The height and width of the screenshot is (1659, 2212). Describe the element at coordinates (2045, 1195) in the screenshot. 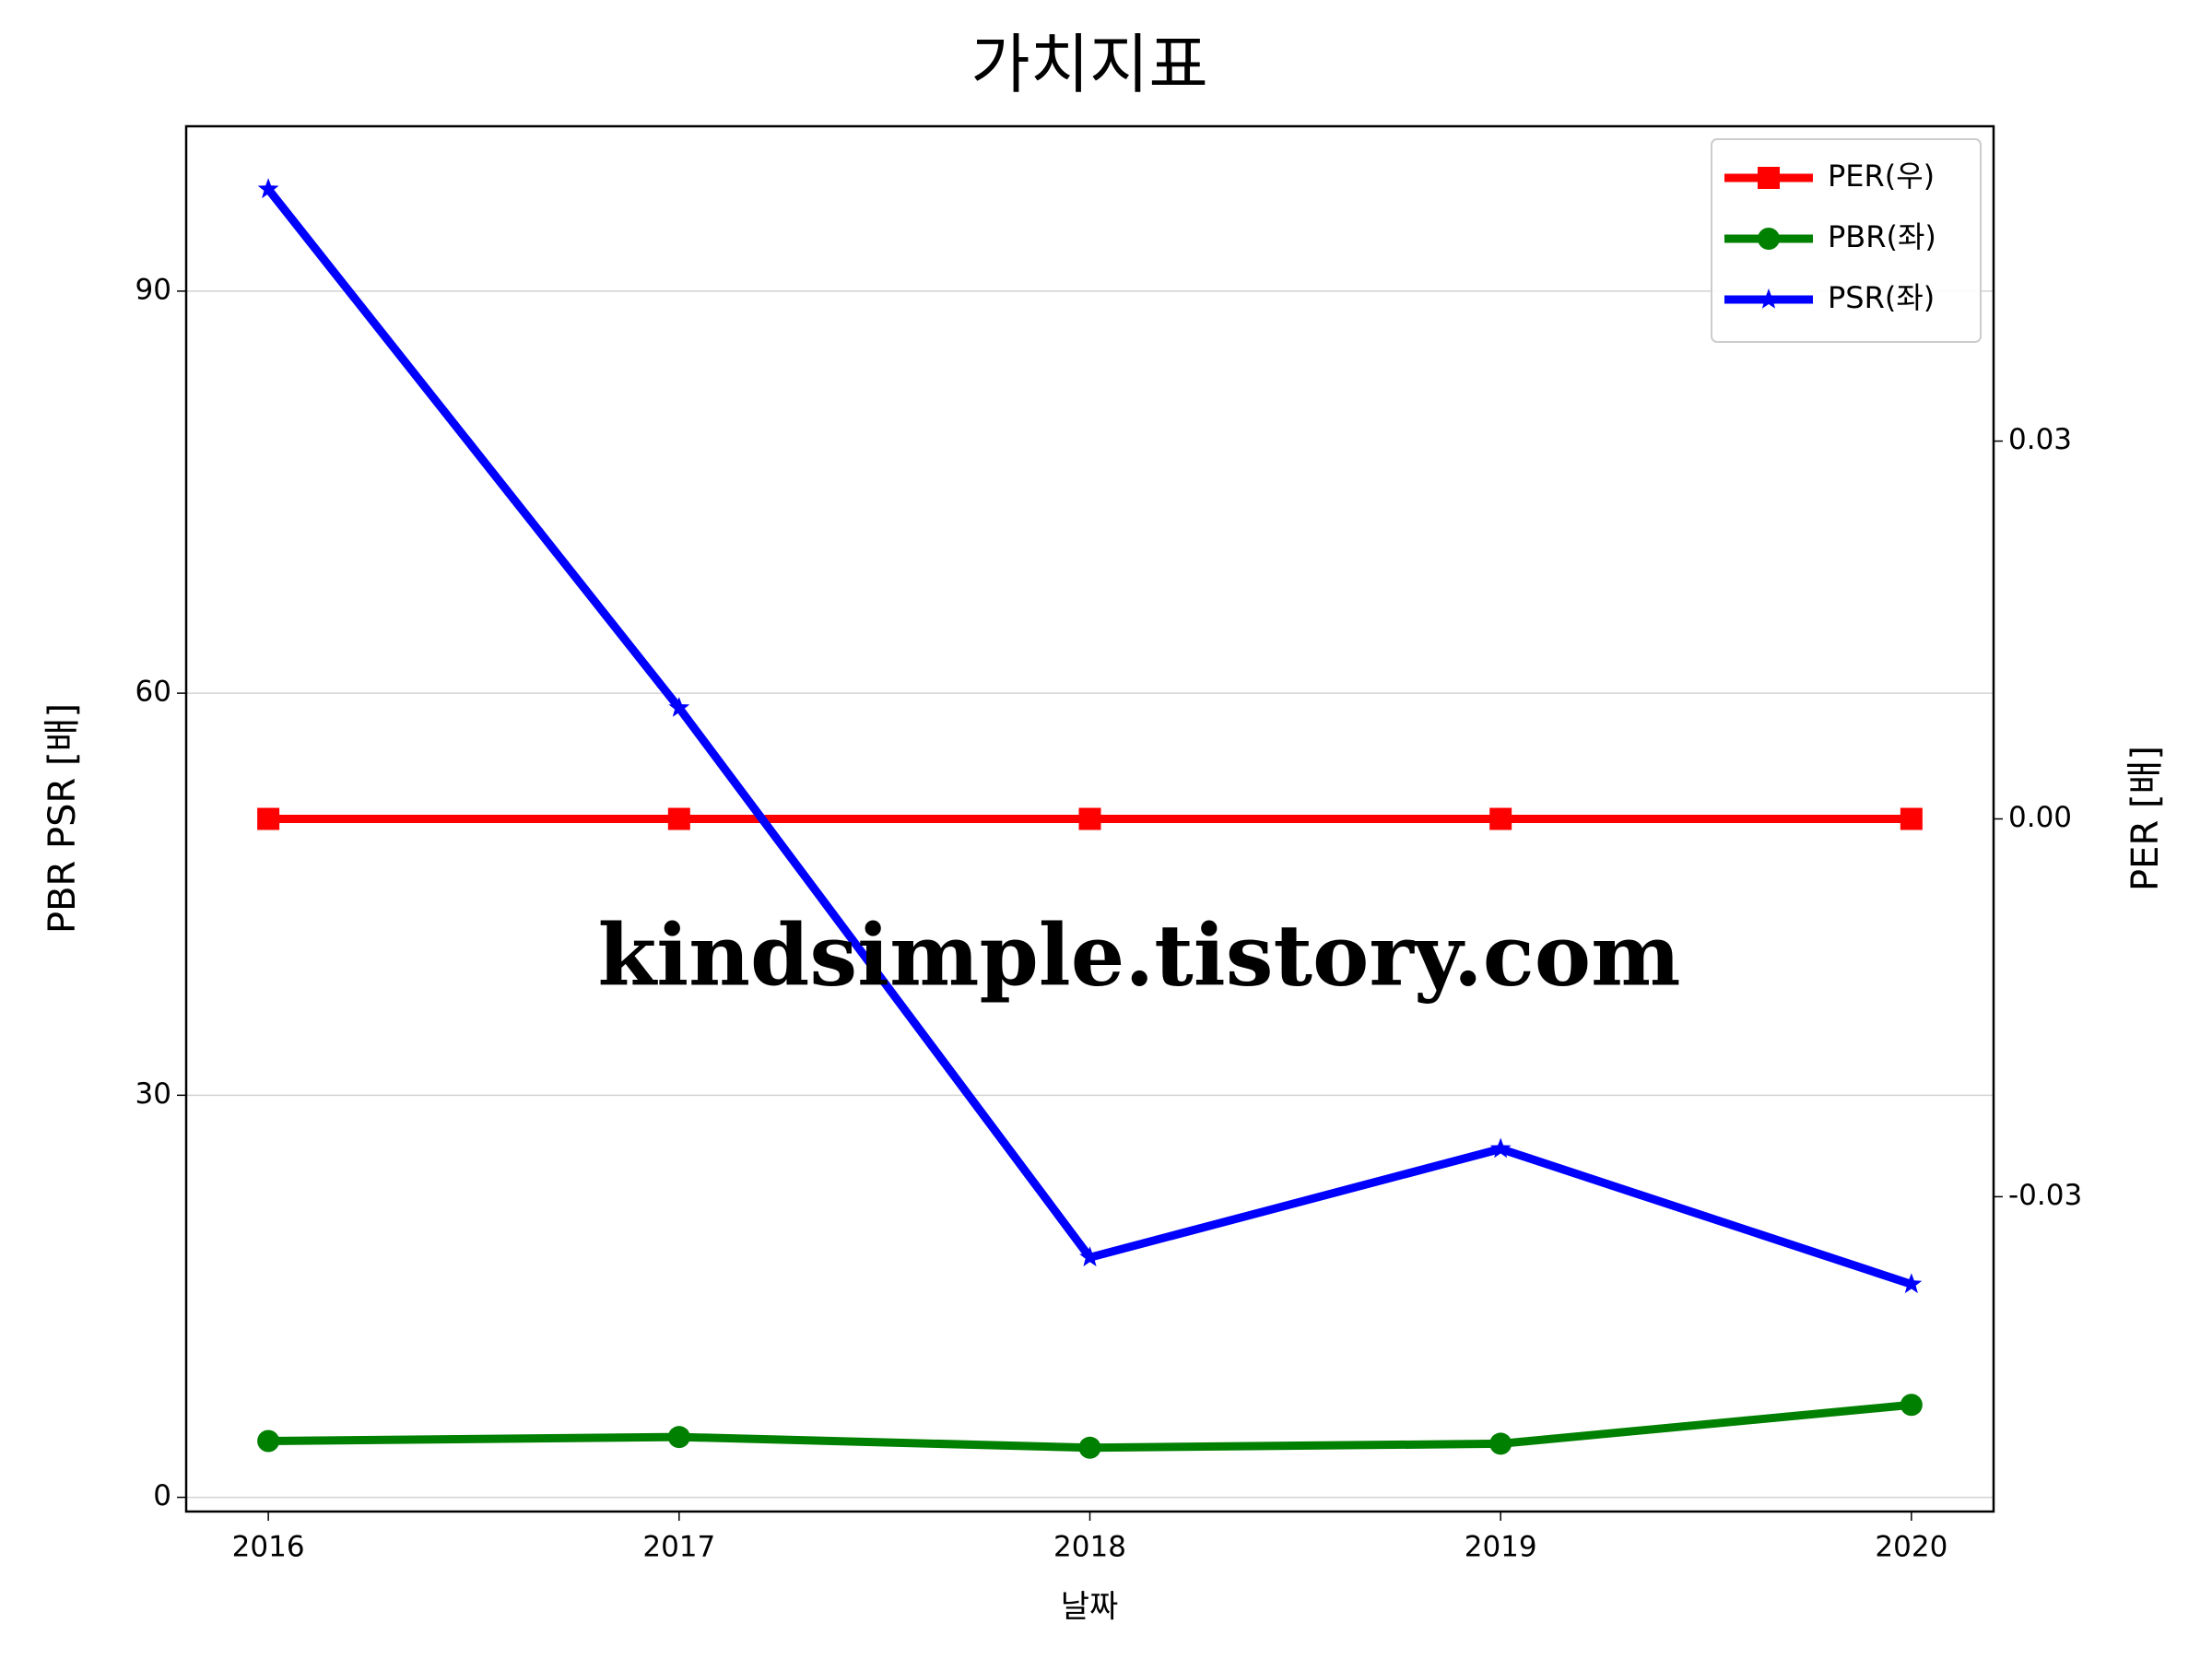

I see `y2-tick-label: -0.03` at that location.